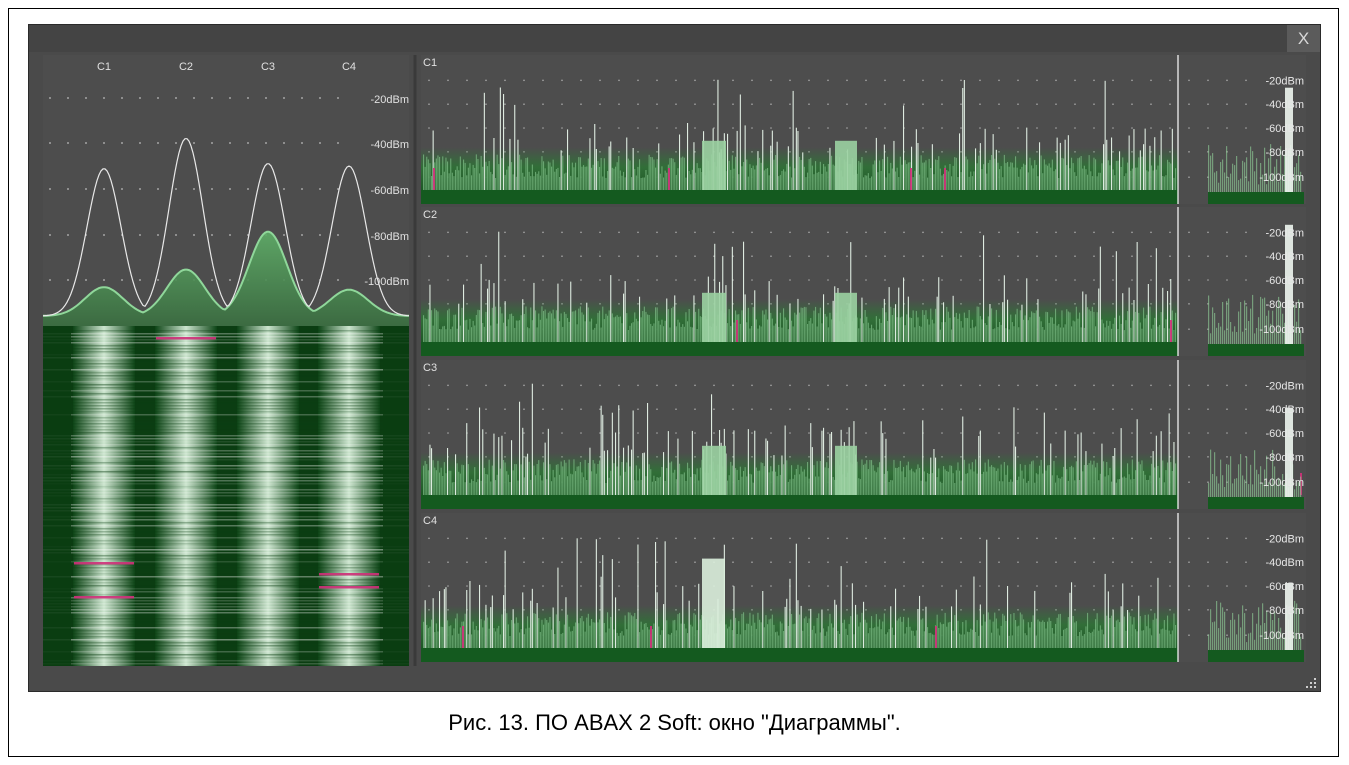 The image size is (1349, 765). Describe the element at coordinates (430, 63) in the screenshot. I see `channel-label: C1` at that location.